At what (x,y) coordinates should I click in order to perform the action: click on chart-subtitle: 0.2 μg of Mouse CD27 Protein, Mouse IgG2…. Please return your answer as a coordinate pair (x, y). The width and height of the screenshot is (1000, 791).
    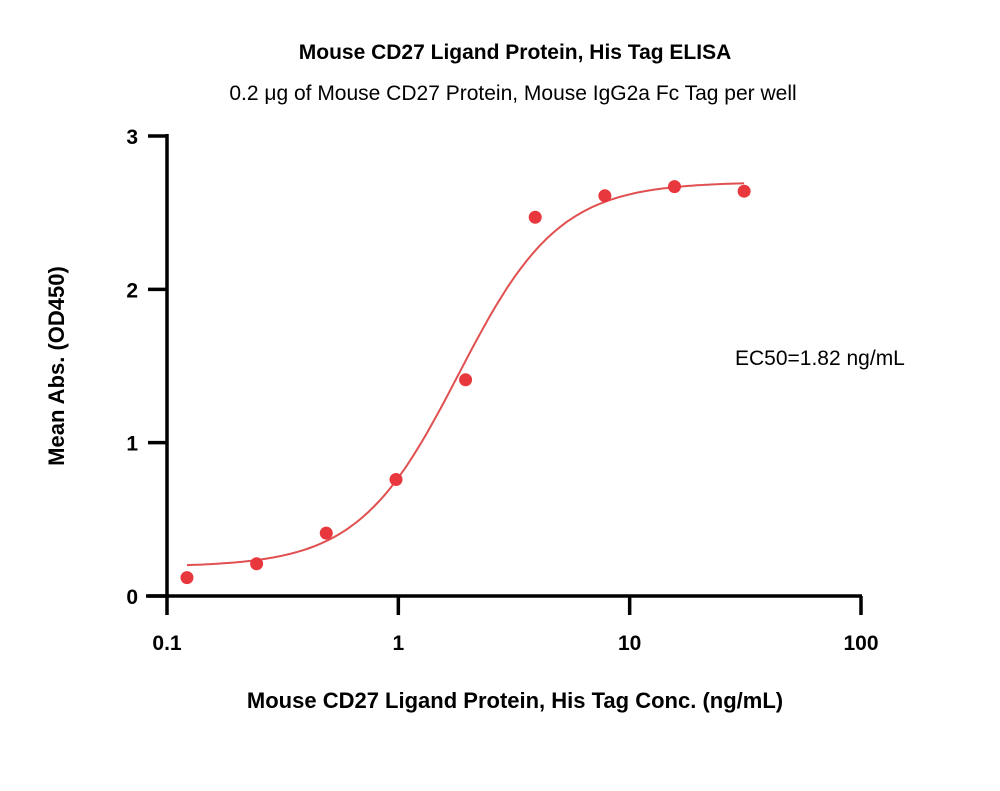
    Looking at the image, I should click on (512, 93).